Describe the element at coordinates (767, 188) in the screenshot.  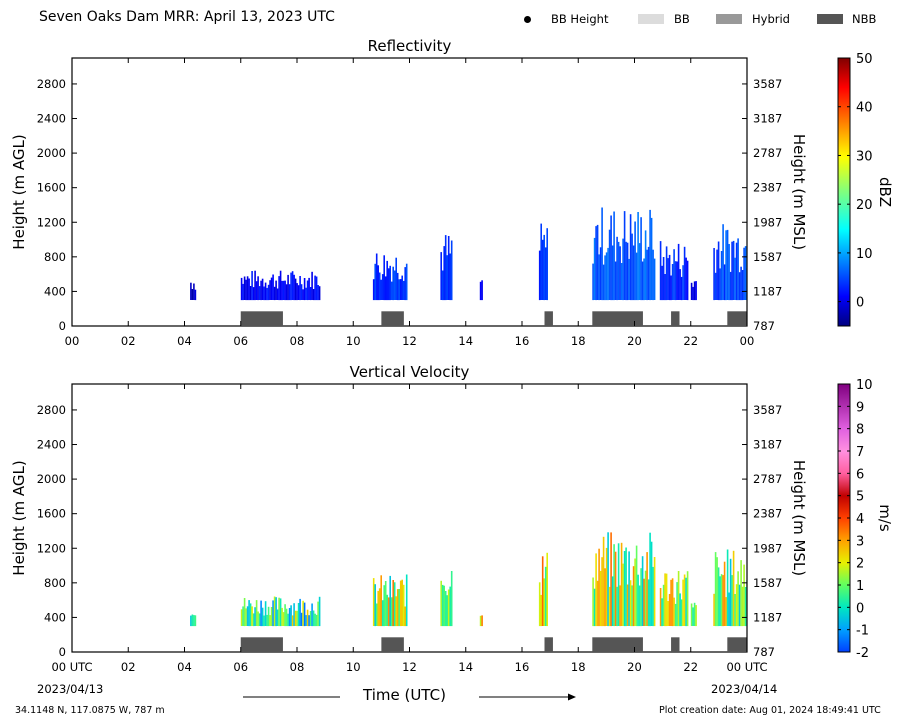
I see `y-tick-label-right: 2387` at that location.